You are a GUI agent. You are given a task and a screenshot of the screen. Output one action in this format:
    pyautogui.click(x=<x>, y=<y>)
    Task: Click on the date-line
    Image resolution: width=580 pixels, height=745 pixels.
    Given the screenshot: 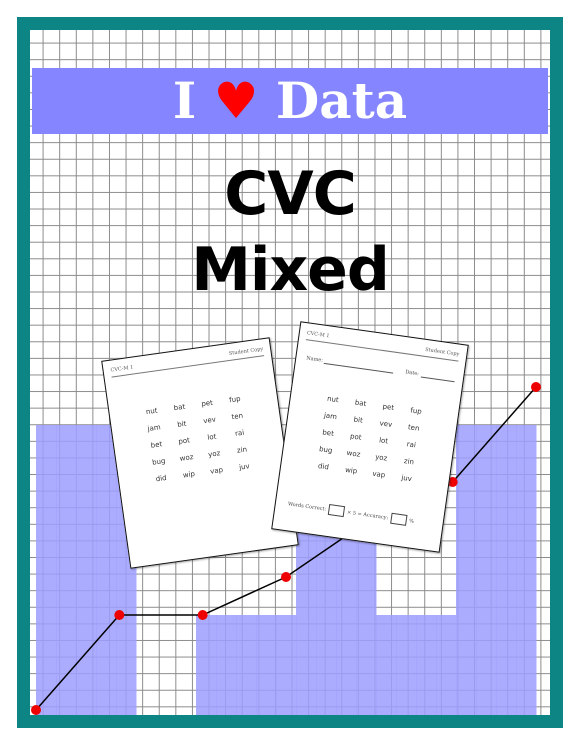 What is the action you would take?
    pyautogui.click(x=437, y=379)
    